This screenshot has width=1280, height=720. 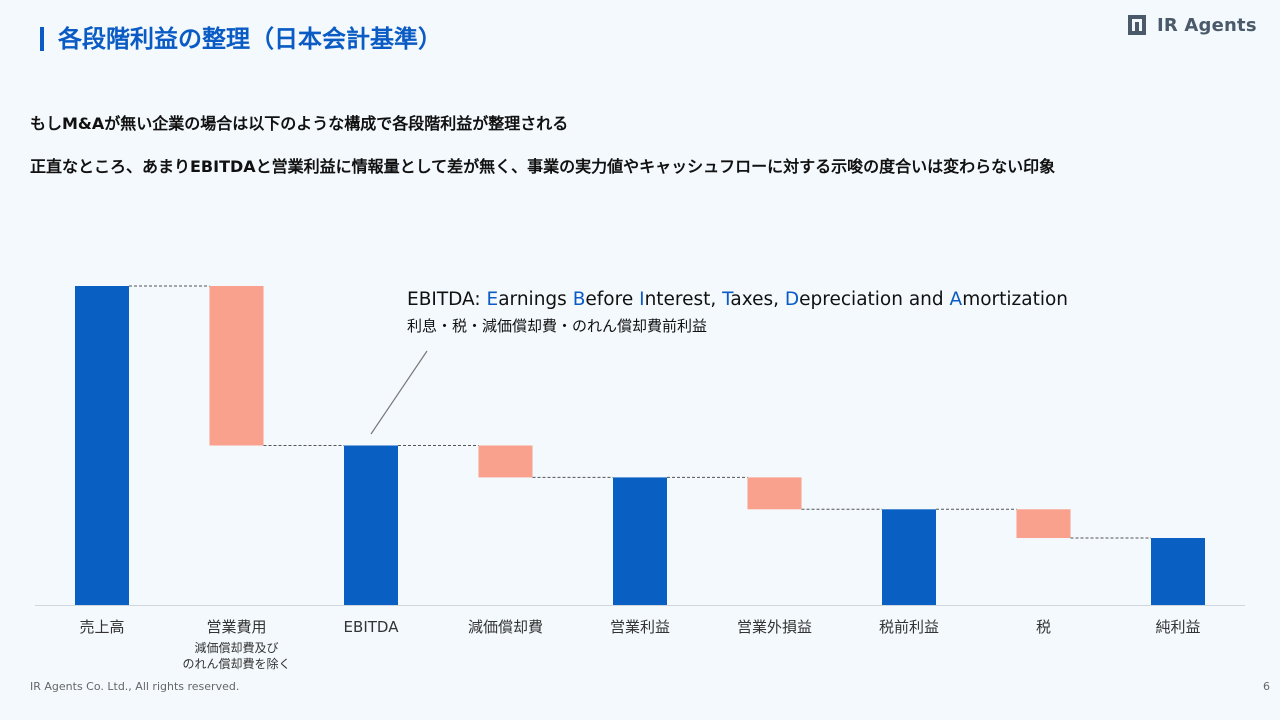 I want to click on ebitda-initial-letter: B, so click(x=579, y=299).